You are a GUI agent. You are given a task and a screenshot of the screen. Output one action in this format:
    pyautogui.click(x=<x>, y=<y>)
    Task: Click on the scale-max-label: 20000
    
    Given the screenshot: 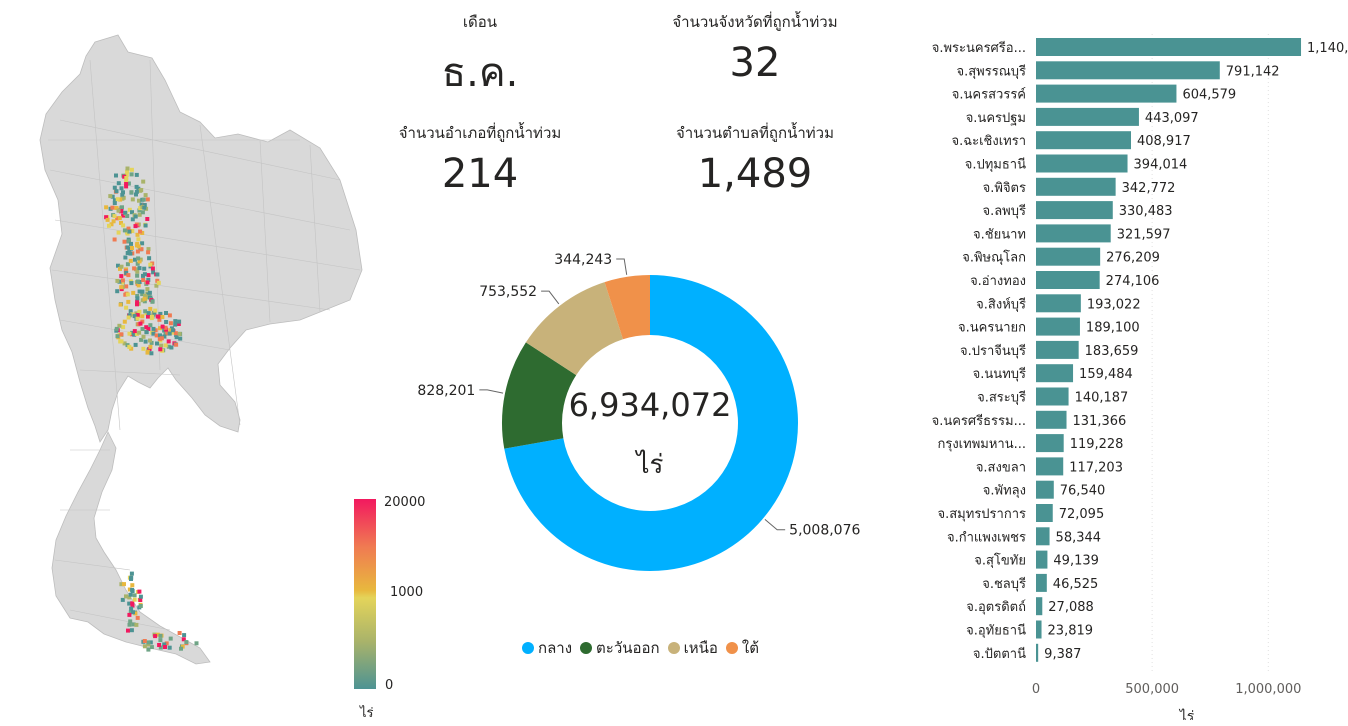 What is the action you would take?
    pyautogui.click(x=405, y=502)
    